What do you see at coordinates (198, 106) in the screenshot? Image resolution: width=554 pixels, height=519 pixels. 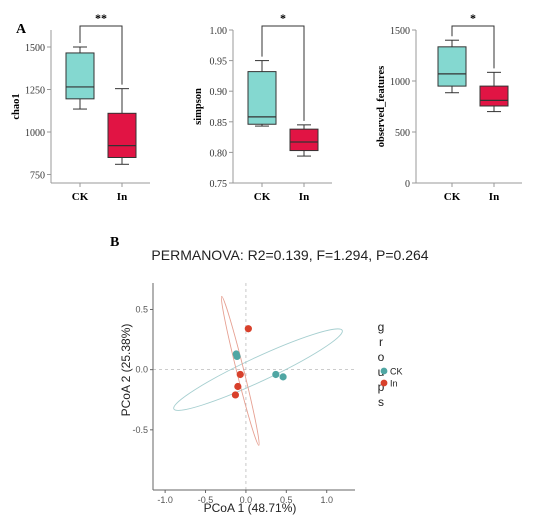 I see `y-axis-label: simpson` at bounding box center [198, 106].